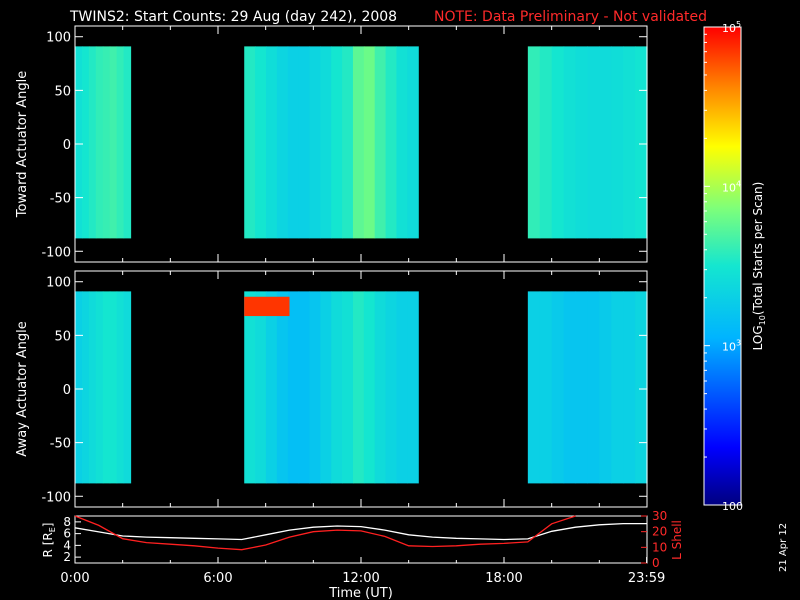 This screenshot has width=800, height=600. Describe the element at coordinates (656, 563) in the screenshot. I see `l-shell-tick-label: 0` at that location.